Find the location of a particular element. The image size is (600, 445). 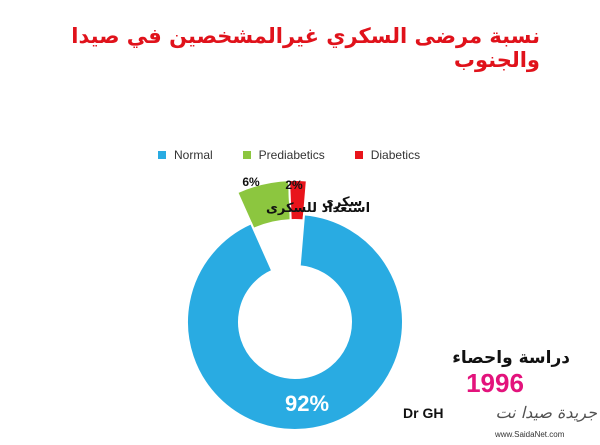

annotation-prediabetics: استعداد للسكرى is located at coordinates (318, 208).